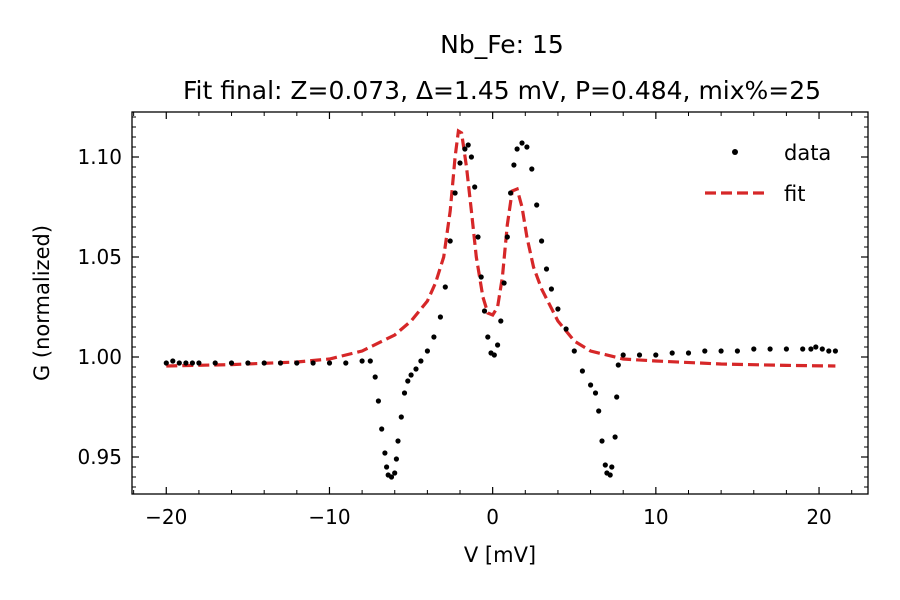 Image resolution: width=900 pixels, height=600 pixels. I want to click on y-tick-label: 1.10, so click(99, 157).